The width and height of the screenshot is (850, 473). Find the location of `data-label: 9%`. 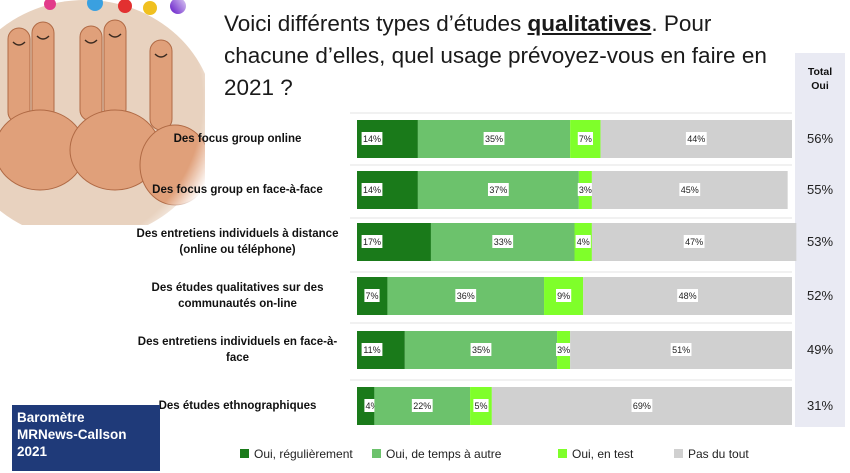

data-label: 9% is located at coordinates (563, 296).